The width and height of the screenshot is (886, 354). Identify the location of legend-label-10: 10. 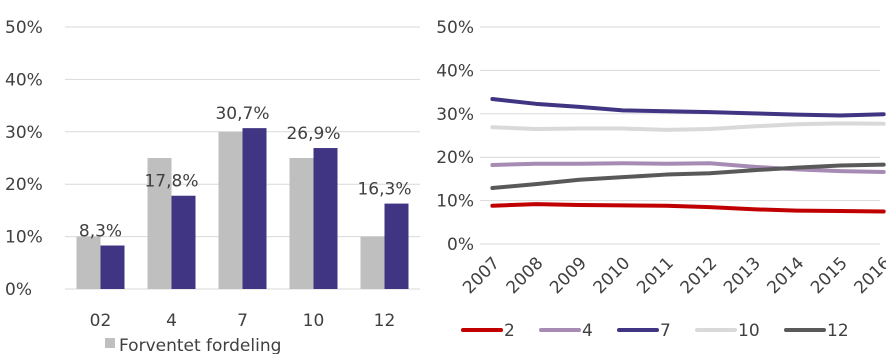
(749, 331).